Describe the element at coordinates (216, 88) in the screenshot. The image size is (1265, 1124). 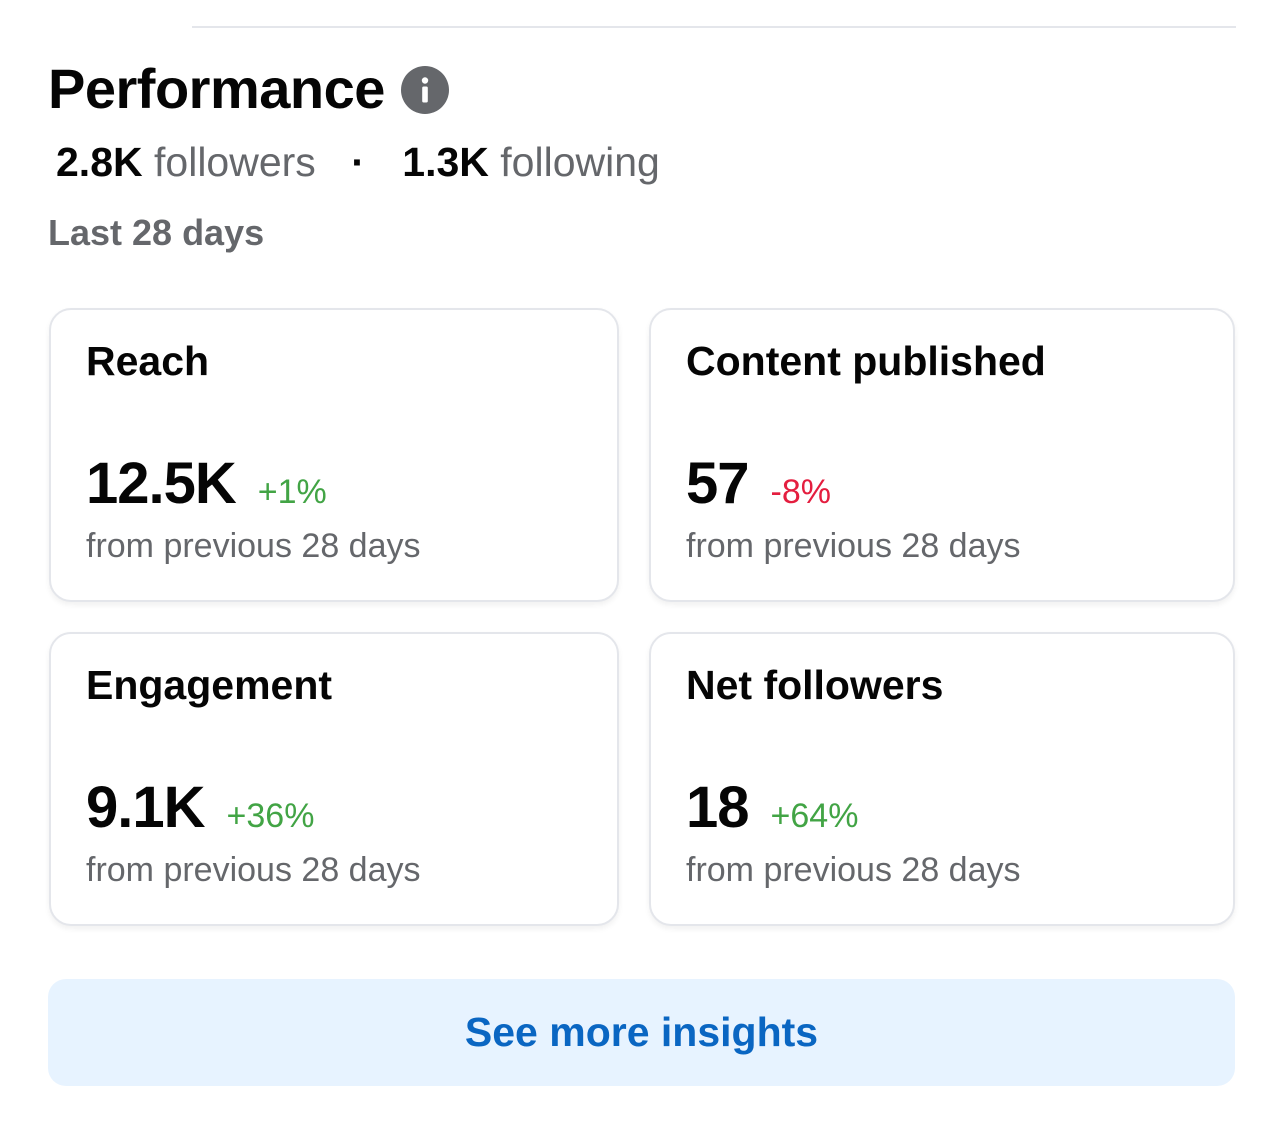
I see `page-title: Performance` at that location.